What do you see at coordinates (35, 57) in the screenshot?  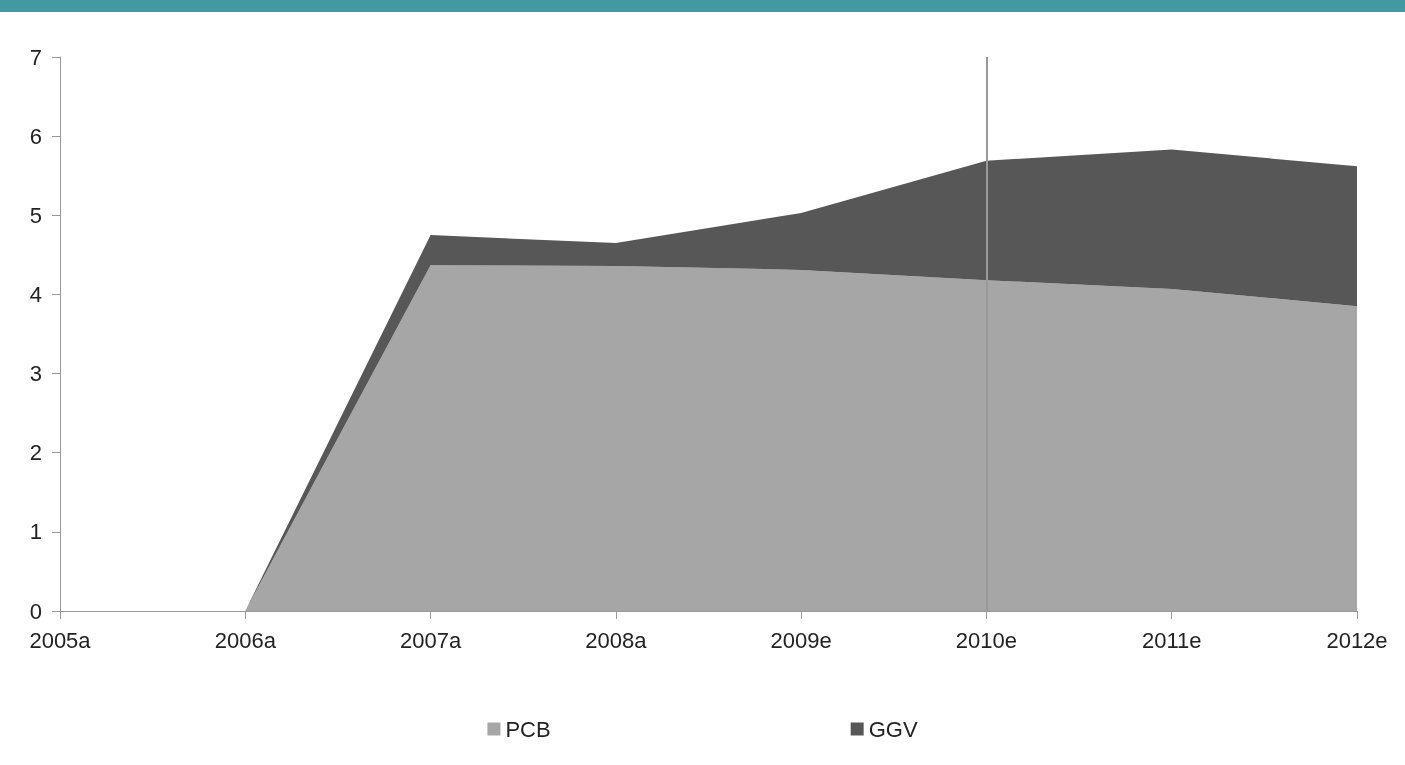 I see `y-tick-label: 7` at bounding box center [35, 57].